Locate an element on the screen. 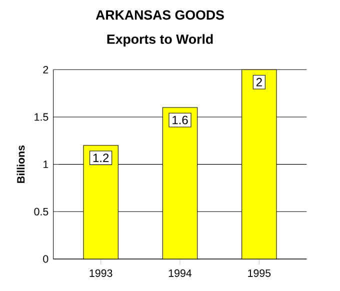 This screenshot has width=340, height=291. y-tick-label: 0.5 is located at coordinates (41, 212).